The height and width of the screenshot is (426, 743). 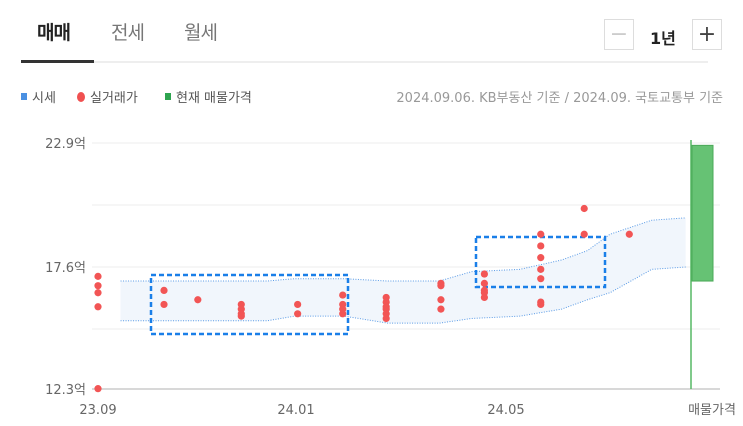 I want to click on x-tick-label: 23.09, so click(x=97, y=410).